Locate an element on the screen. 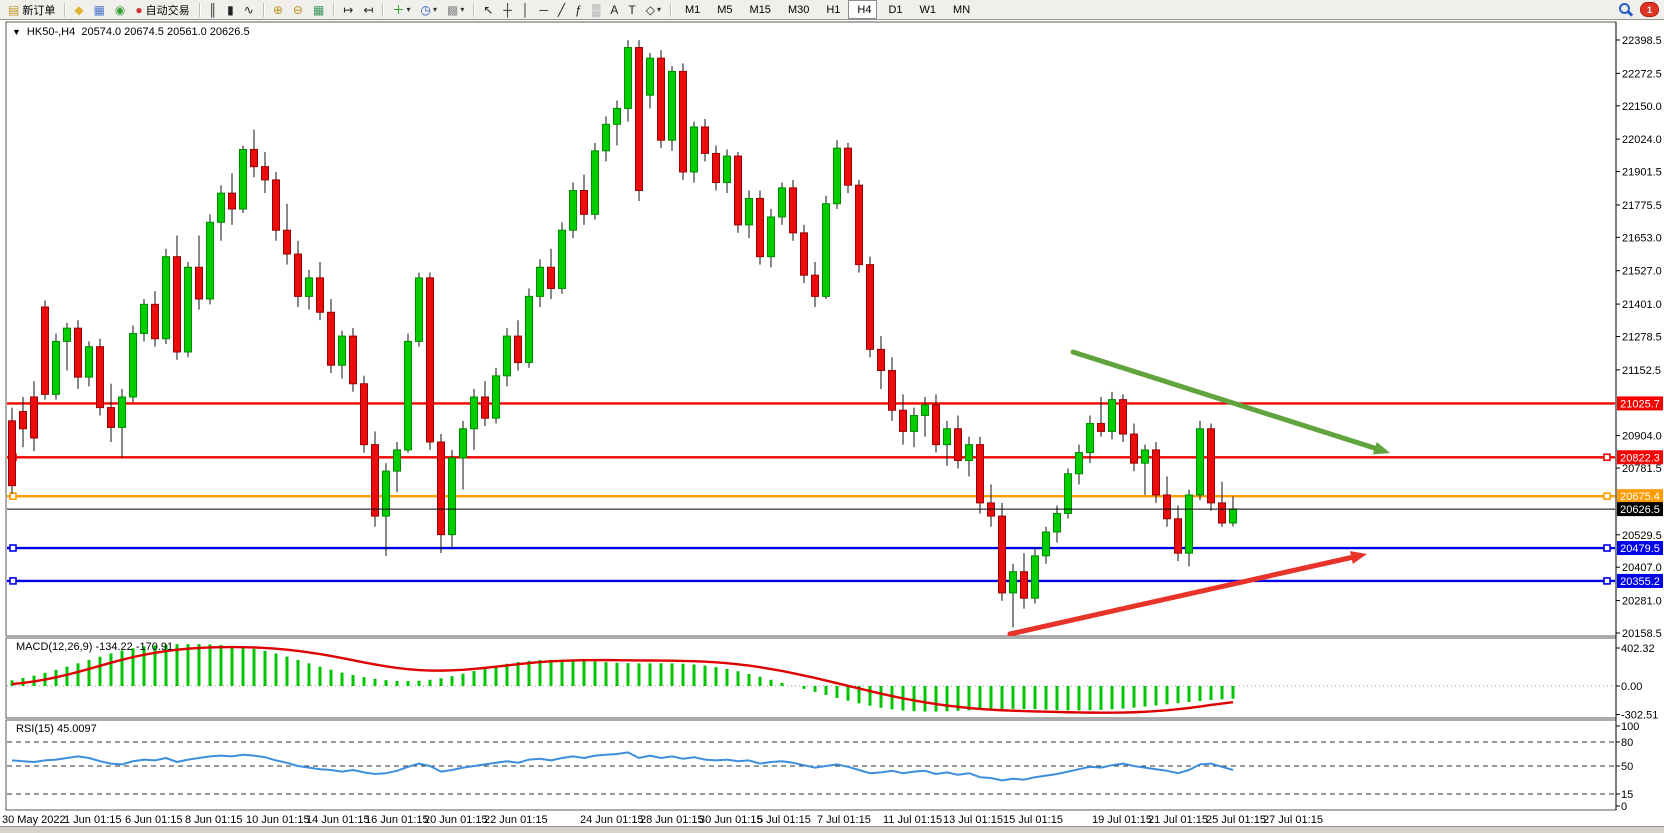 The image size is (1664, 833). toolbar-group: ║ ▮ ∿ is located at coordinates (231, 10).